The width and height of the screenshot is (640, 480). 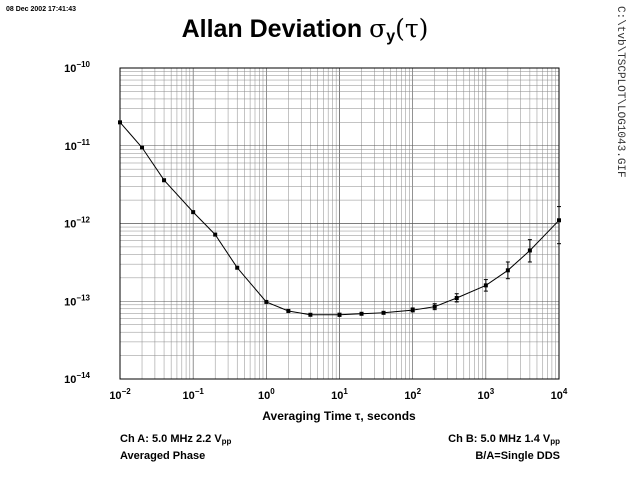 What do you see at coordinates (559, 394) in the screenshot?
I see `x-tick-label: 10⁴` at bounding box center [559, 394].